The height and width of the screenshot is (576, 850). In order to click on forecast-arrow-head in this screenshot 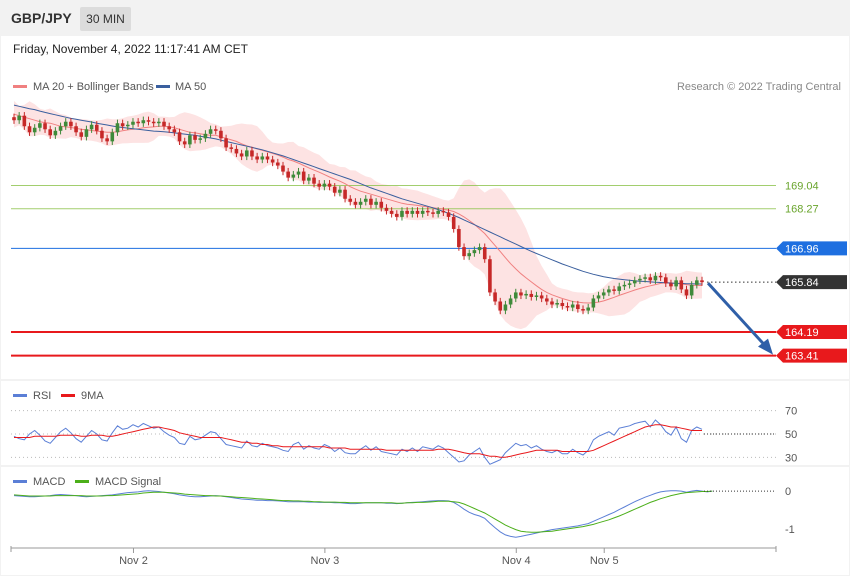, I will do `click(765, 346)`.